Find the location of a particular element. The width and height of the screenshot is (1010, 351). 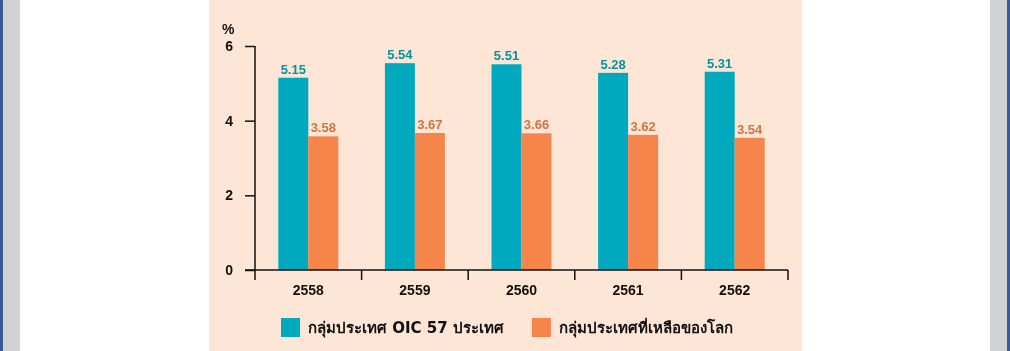

data-label: 5.31 is located at coordinates (720, 63).